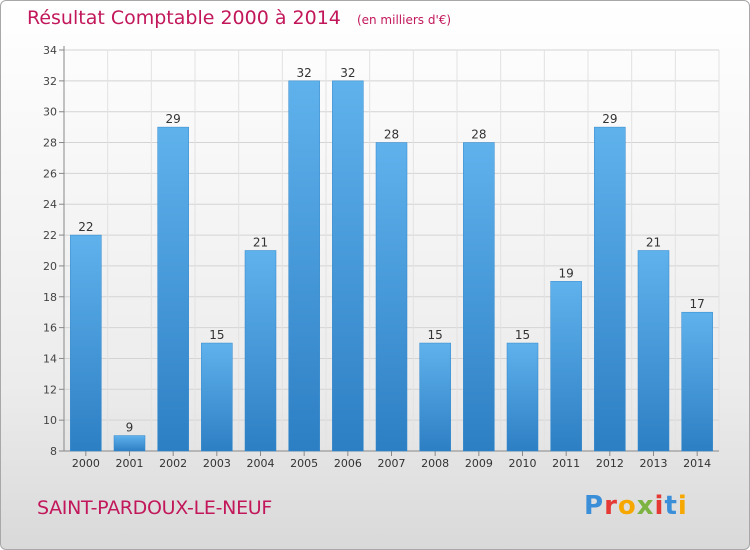  I want to click on logo-letter: t, so click(671, 506).